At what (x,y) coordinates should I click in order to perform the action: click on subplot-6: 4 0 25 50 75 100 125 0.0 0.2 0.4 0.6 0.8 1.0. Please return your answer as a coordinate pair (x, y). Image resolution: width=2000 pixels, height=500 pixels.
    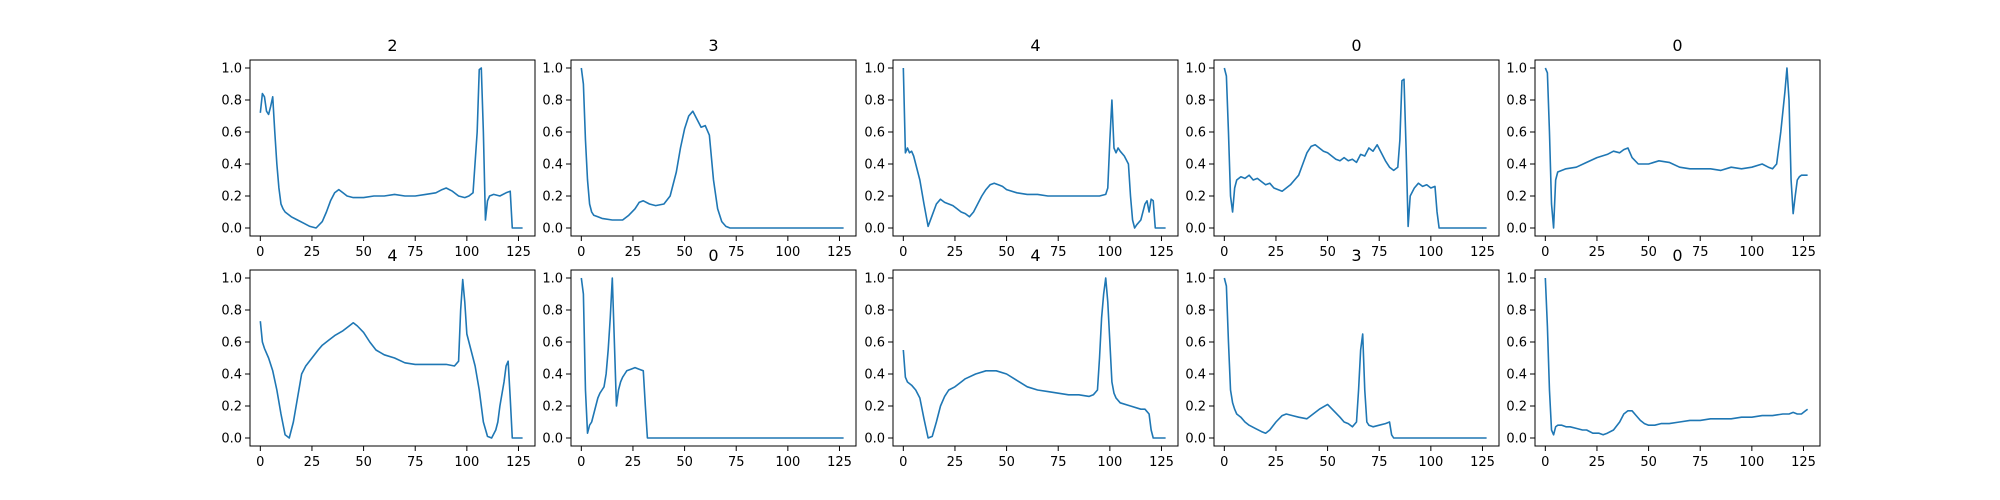
    Looking at the image, I should click on (378, 358).